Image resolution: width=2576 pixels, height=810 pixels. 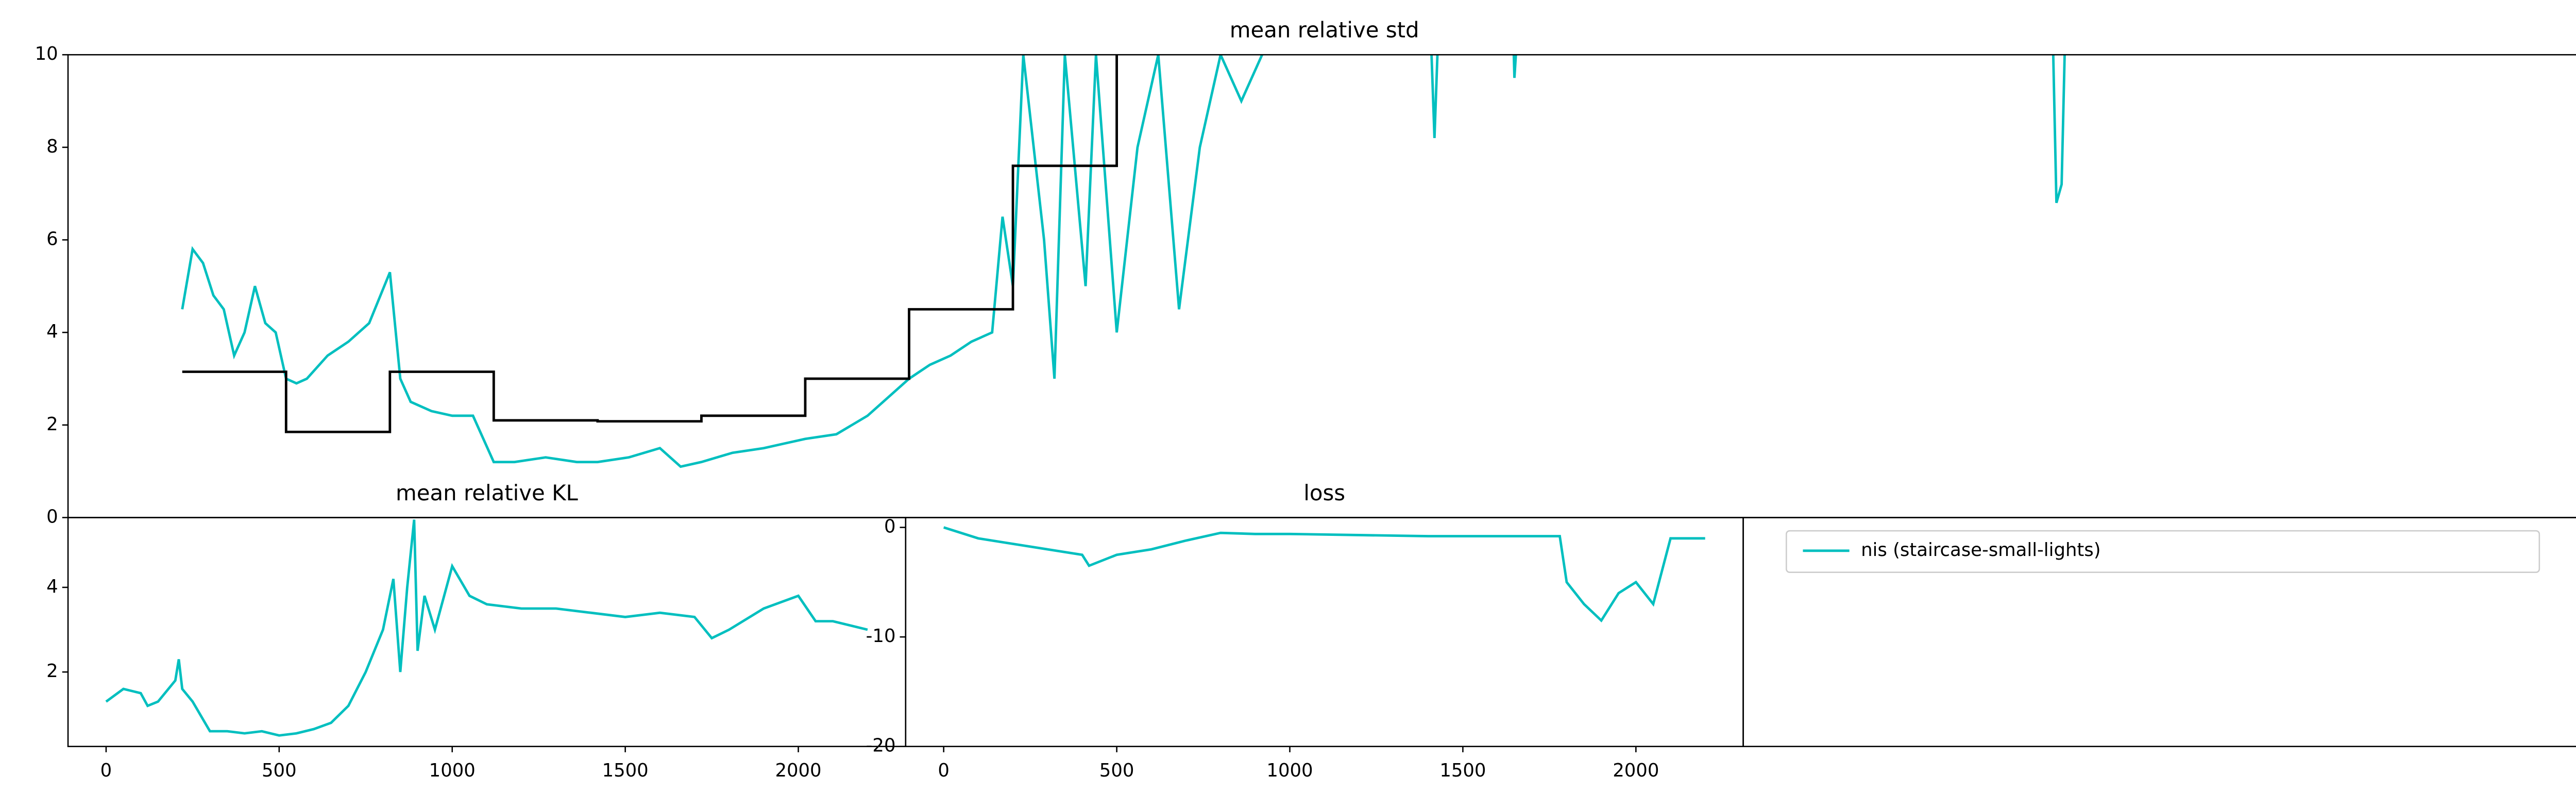 I want to click on y-tick-label: 6, so click(x=52, y=239).